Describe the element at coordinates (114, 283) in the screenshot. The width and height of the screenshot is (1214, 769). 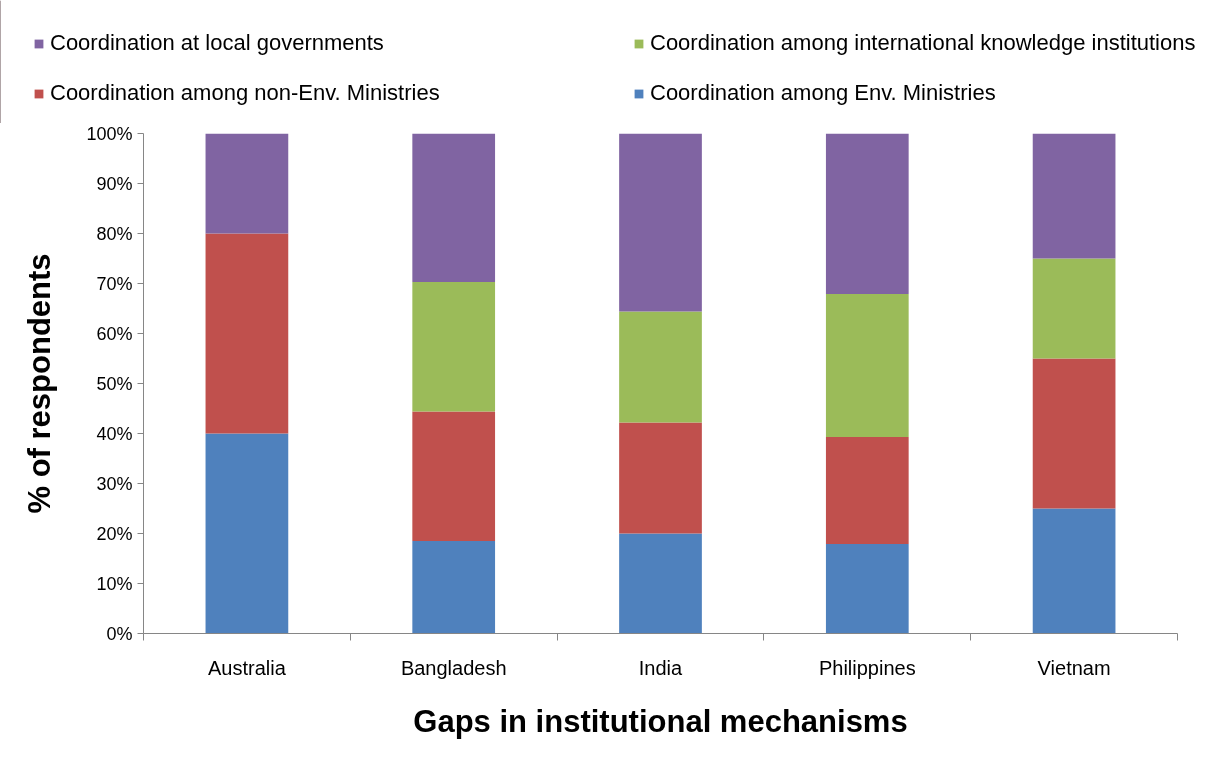
I see `y-tick-label: 70%` at that location.